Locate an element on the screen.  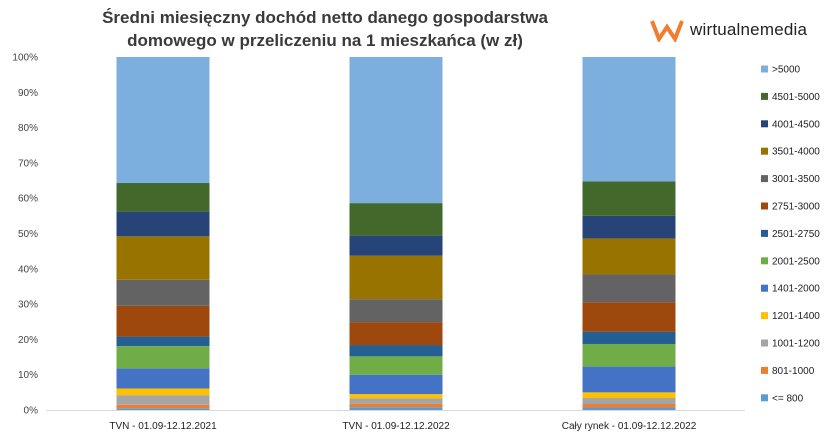
y-tick-label: 70% is located at coordinates (28, 163).